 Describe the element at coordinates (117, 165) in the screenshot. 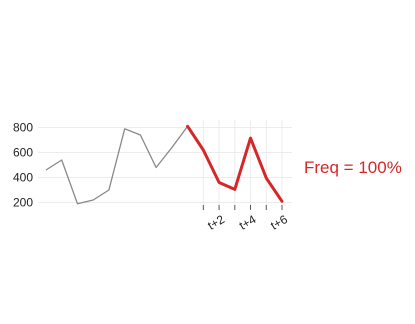

I see `history-series-line` at that location.